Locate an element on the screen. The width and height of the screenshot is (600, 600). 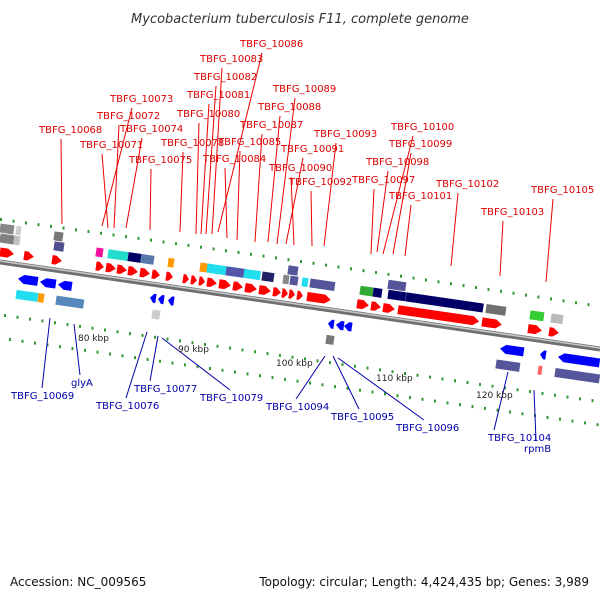
gene-label: TBFG_10069 is located at coordinates (42, 396).